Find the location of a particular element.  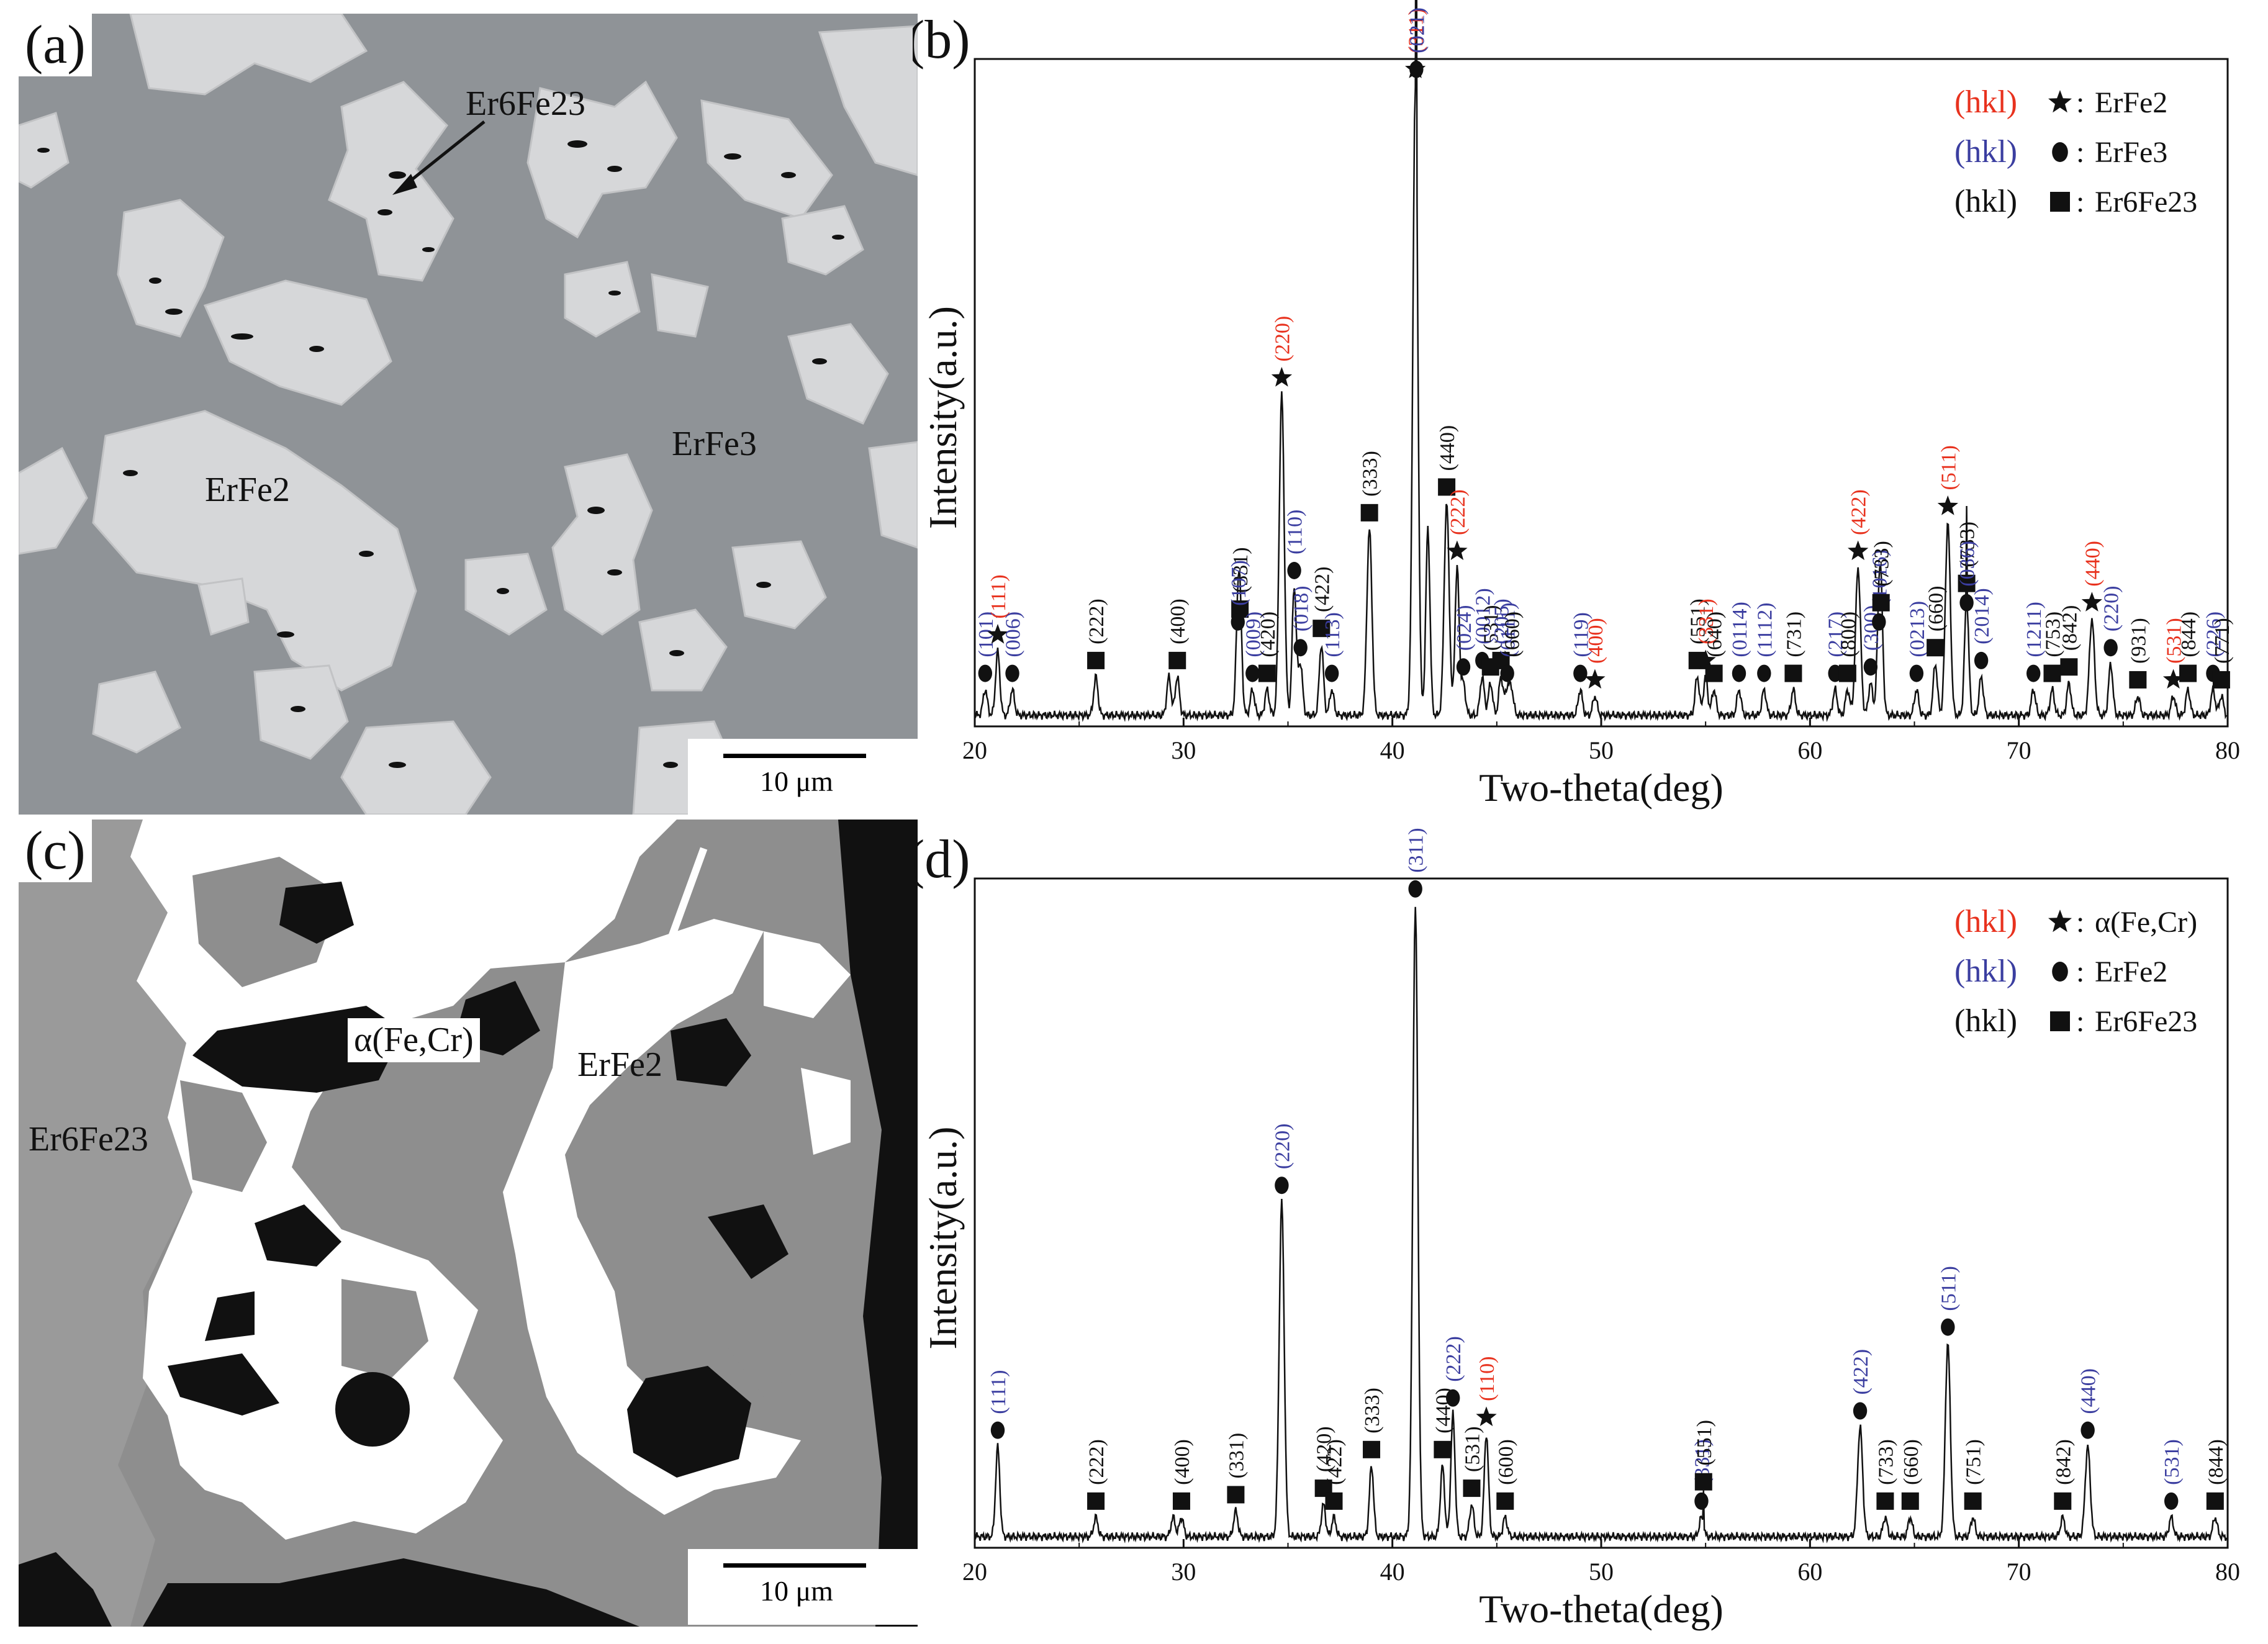

peak-hkl-label: (771) is located at coordinates (2222, 641).